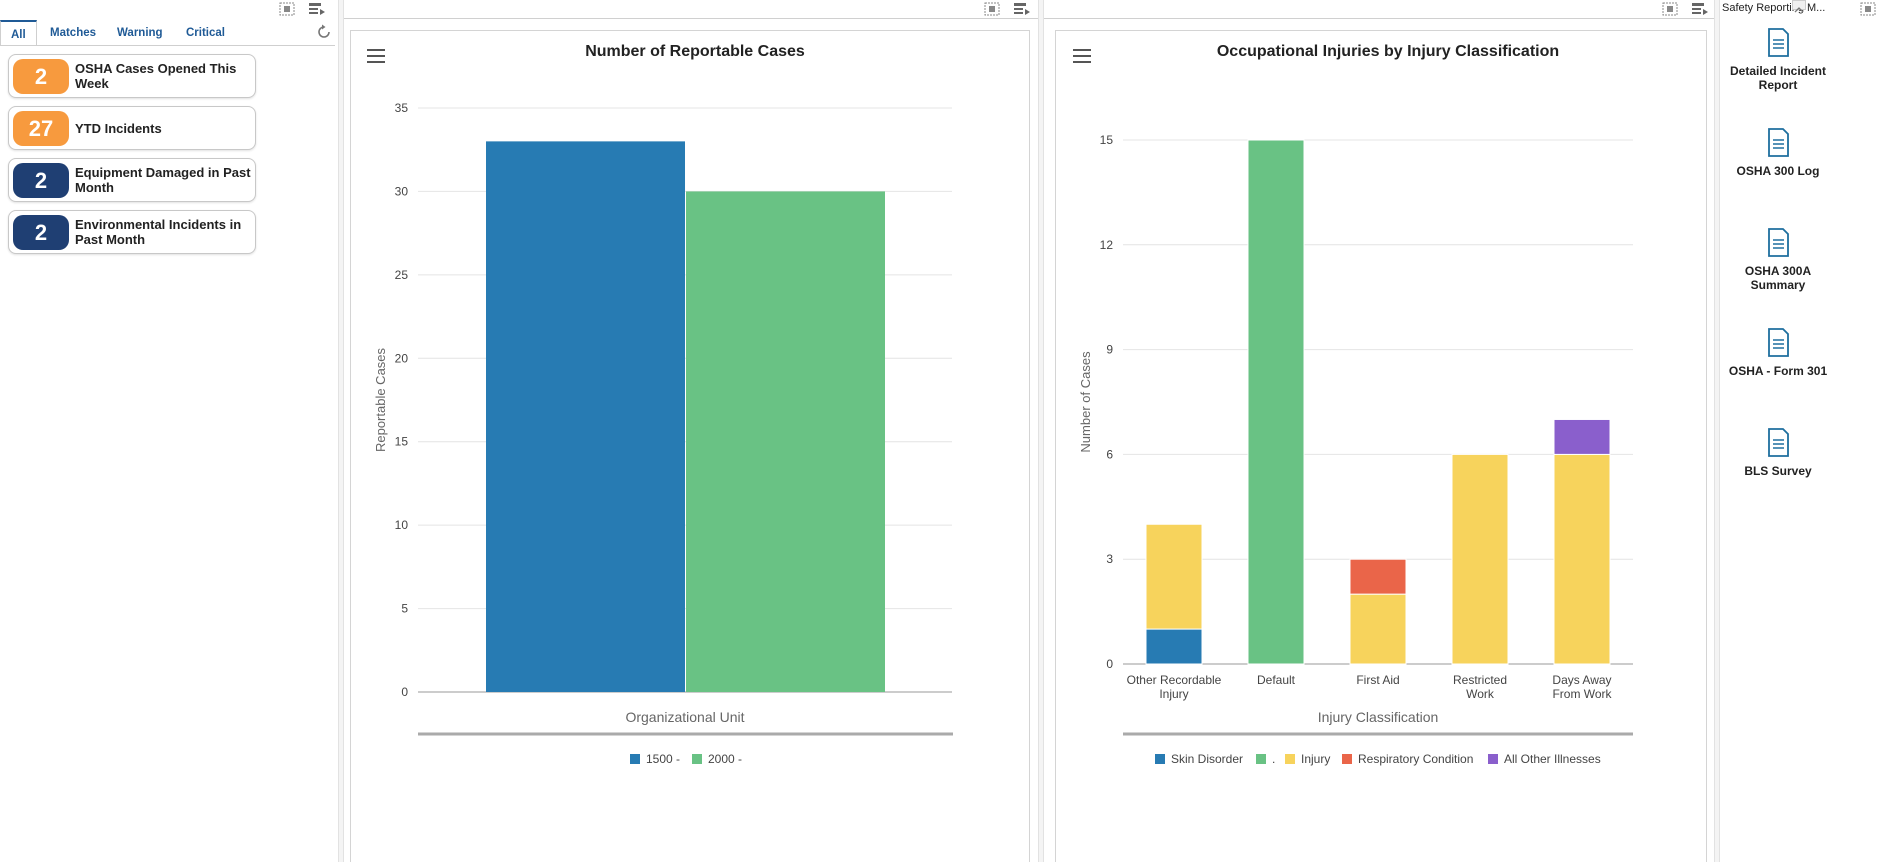 The image size is (1884, 862). I want to click on bar-2000, so click(785, 441).